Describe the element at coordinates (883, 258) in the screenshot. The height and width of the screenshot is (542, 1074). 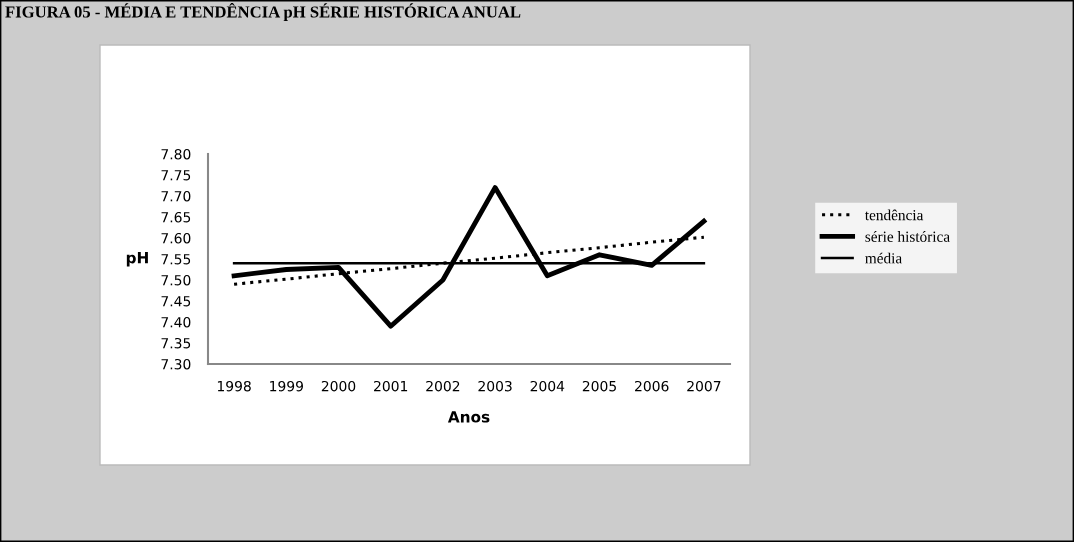
I see `legend-label: média` at that location.